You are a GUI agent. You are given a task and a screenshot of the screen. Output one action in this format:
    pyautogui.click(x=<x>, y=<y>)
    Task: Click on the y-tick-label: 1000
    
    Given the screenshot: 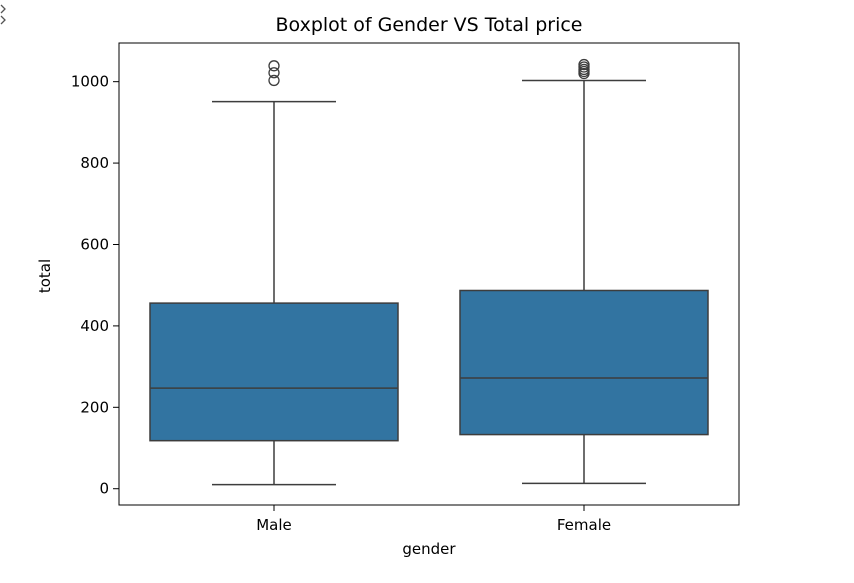 What is the action you would take?
    pyautogui.click(x=90, y=82)
    